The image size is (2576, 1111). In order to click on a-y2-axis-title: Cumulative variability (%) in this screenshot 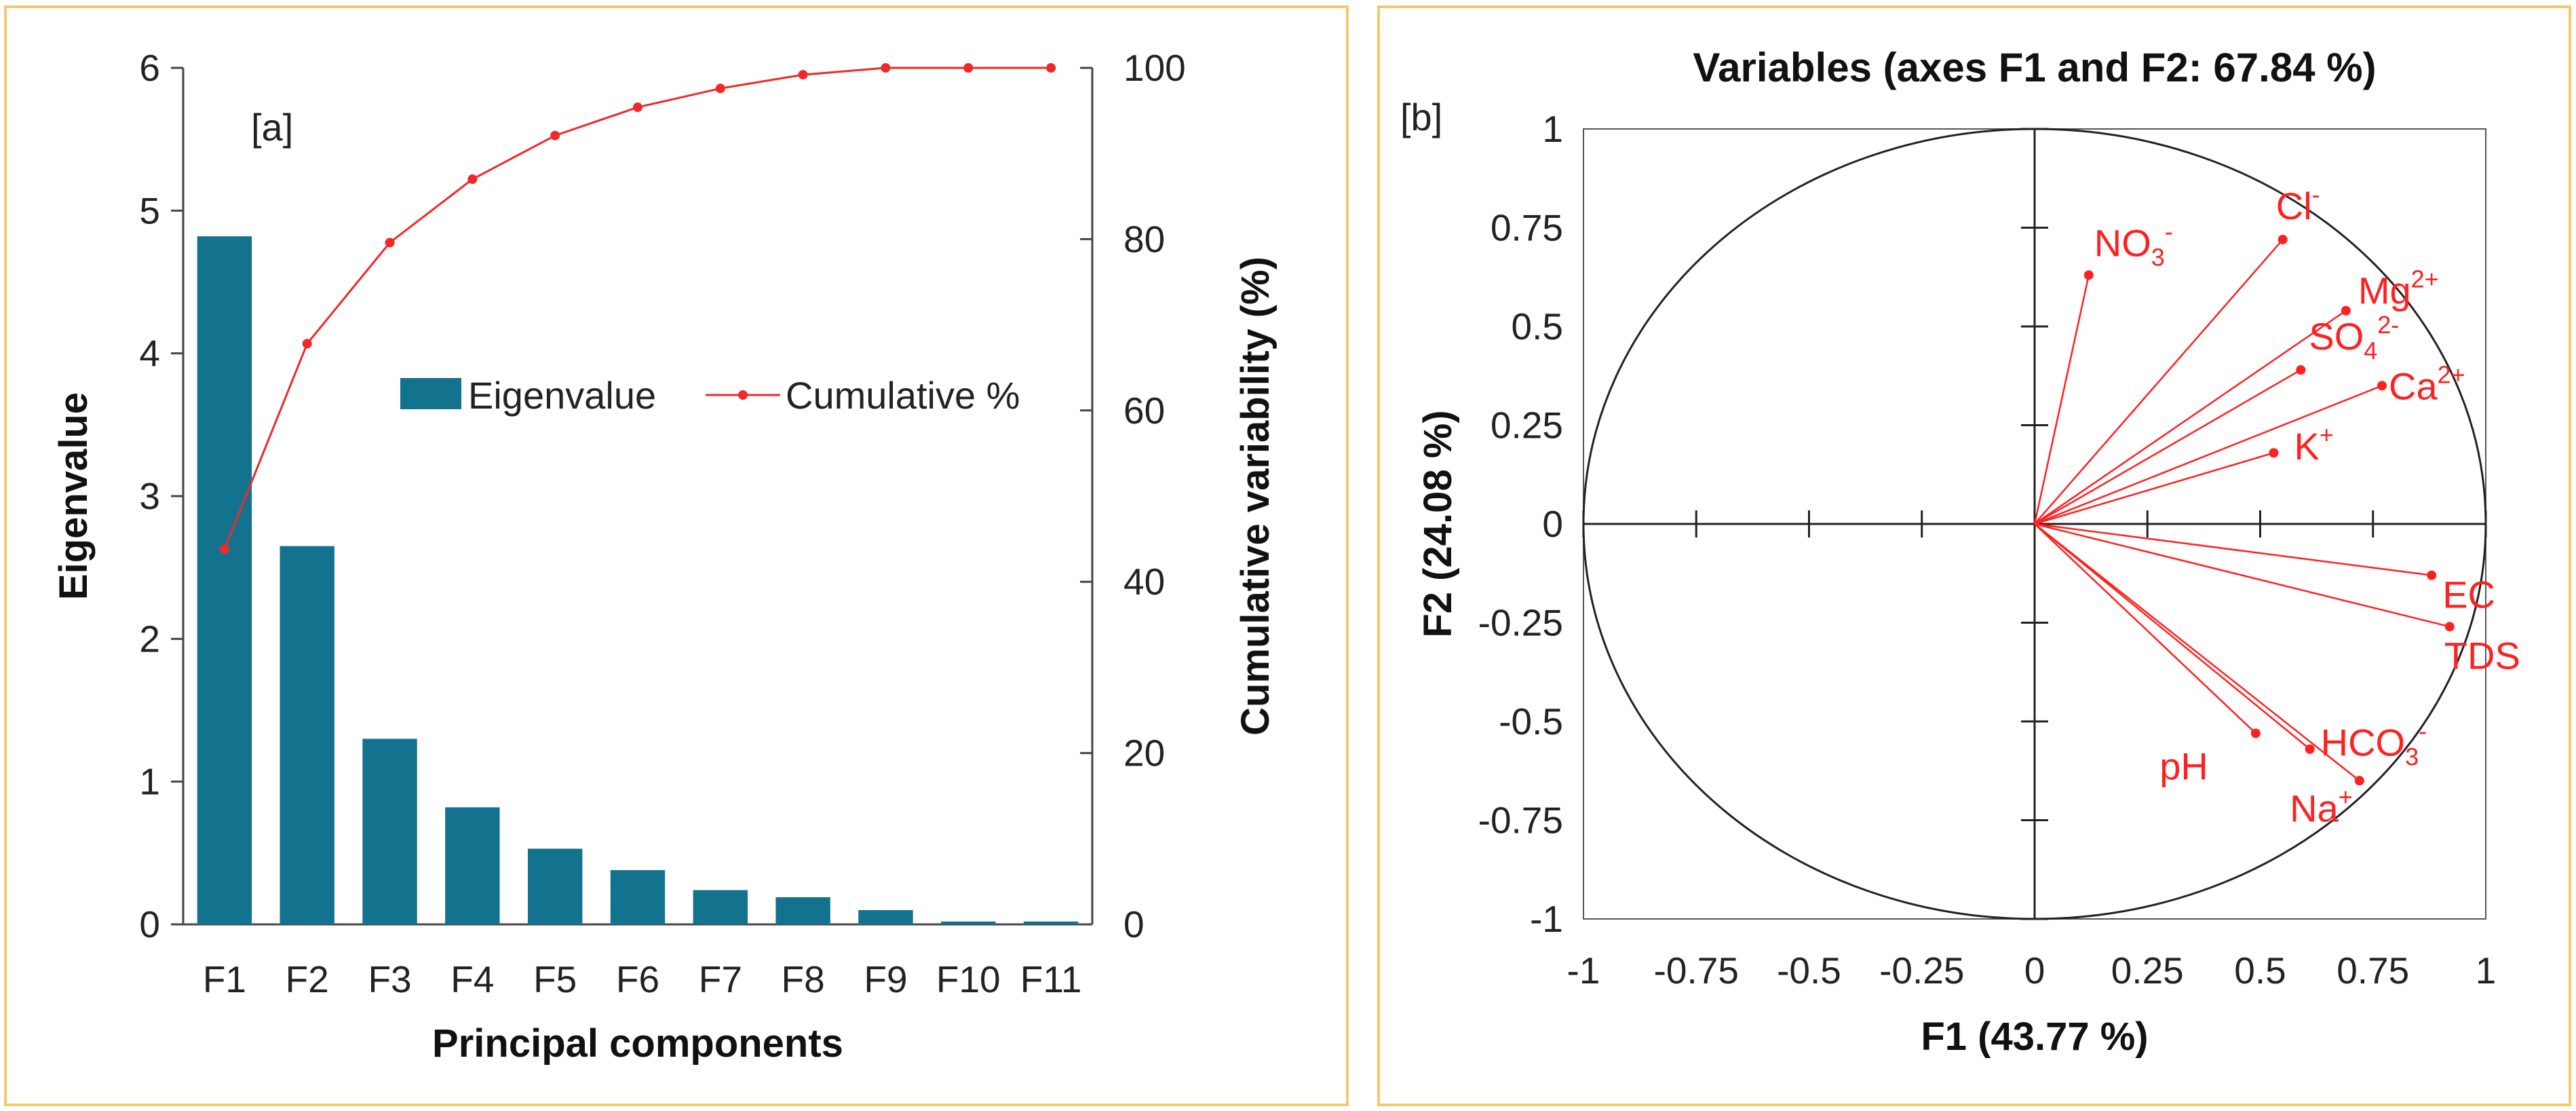, I will do `click(1255, 496)`.